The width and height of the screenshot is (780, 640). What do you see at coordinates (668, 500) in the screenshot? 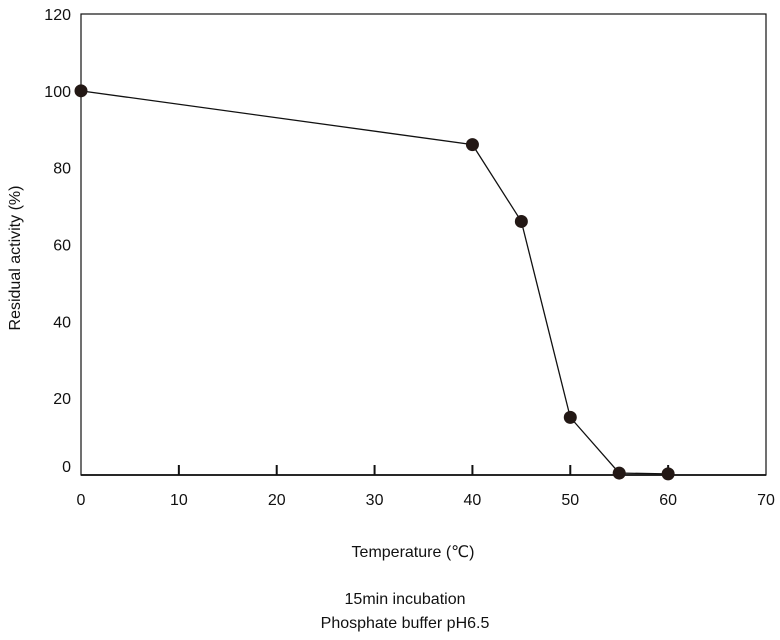
I see `x-tick-label: 60` at bounding box center [668, 500].